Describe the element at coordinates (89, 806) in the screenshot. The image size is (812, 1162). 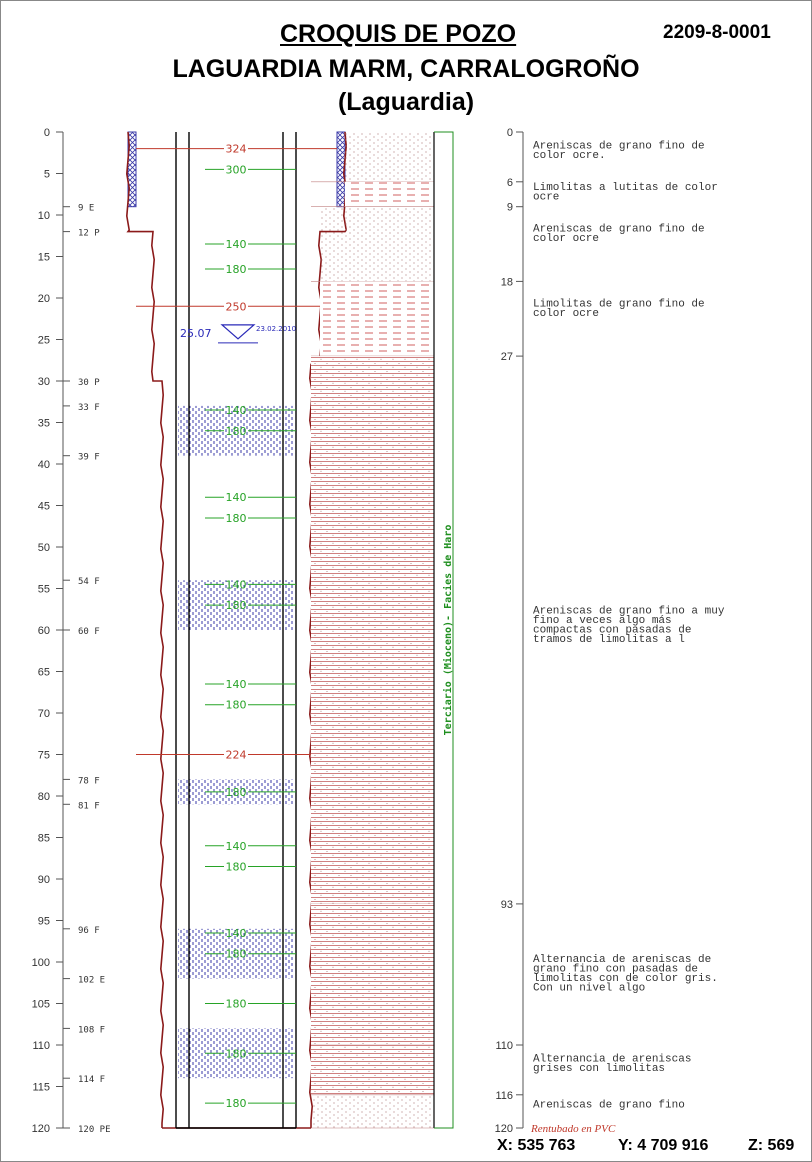
I see `casing-event-label: 81 F` at that location.